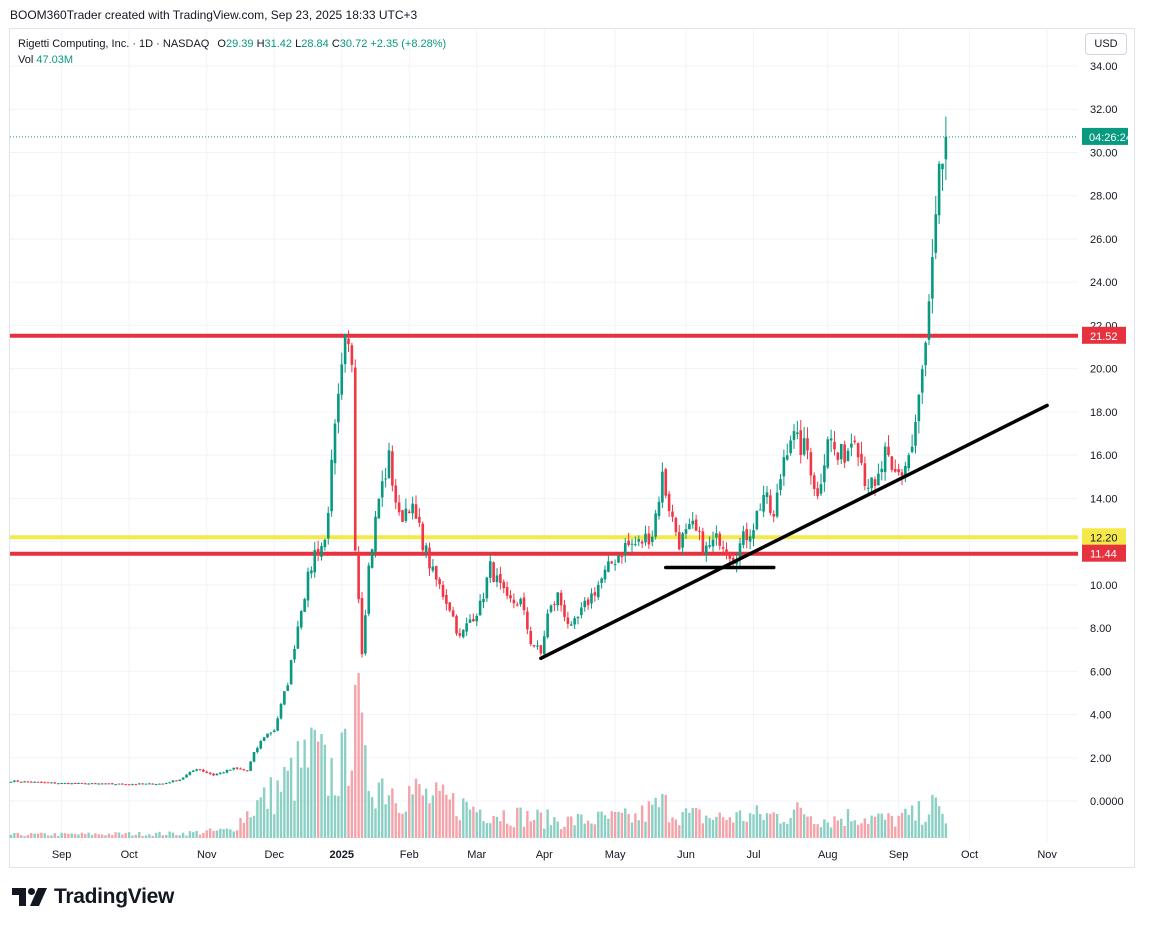 This screenshot has width=1157, height=928. What do you see at coordinates (1104, 153) in the screenshot?
I see `price-tick-label: 30.00` at bounding box center [1104, 153].